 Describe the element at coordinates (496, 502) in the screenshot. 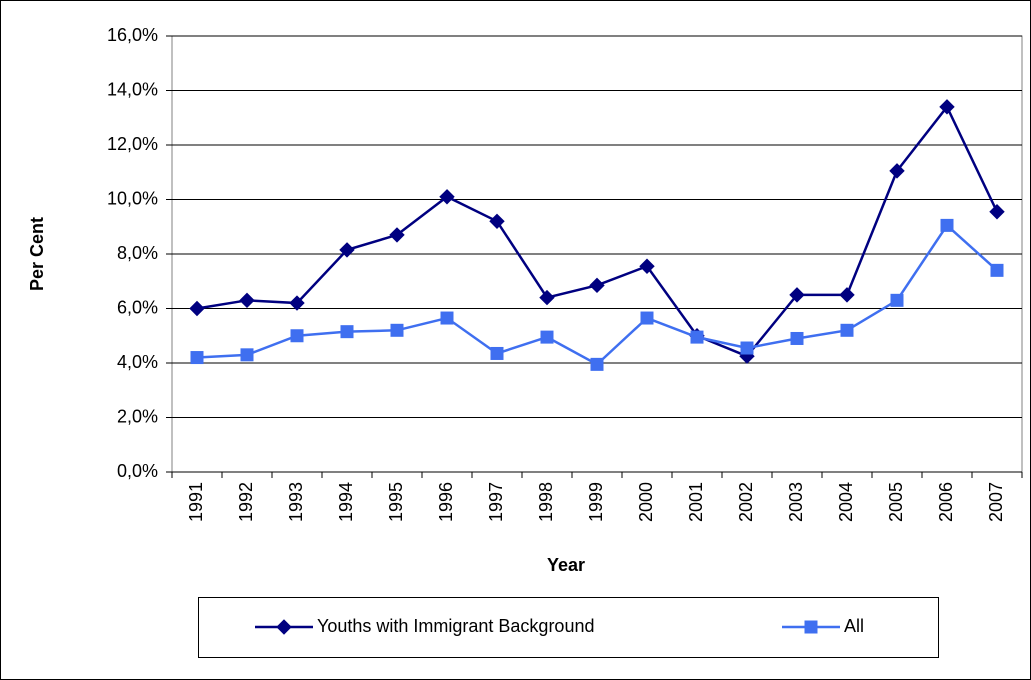

I see `x-tick-label: 1997` at that location.